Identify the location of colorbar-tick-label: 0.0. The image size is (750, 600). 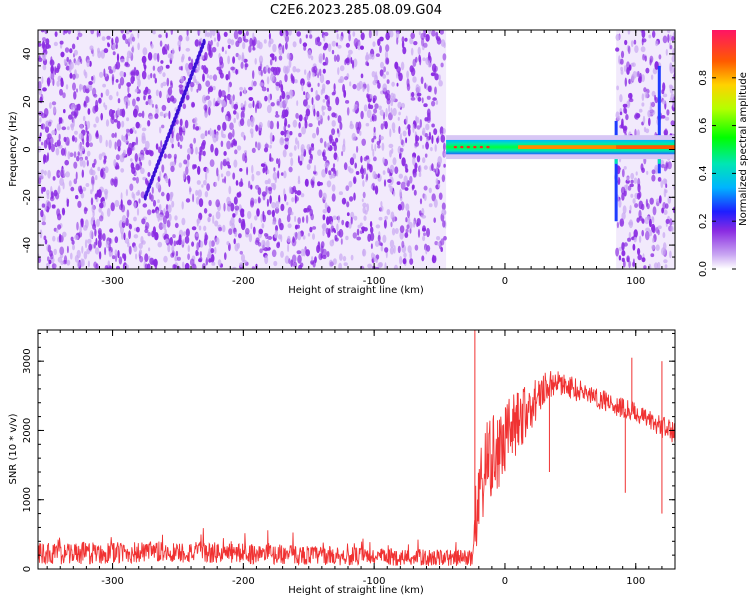
(703, 269).